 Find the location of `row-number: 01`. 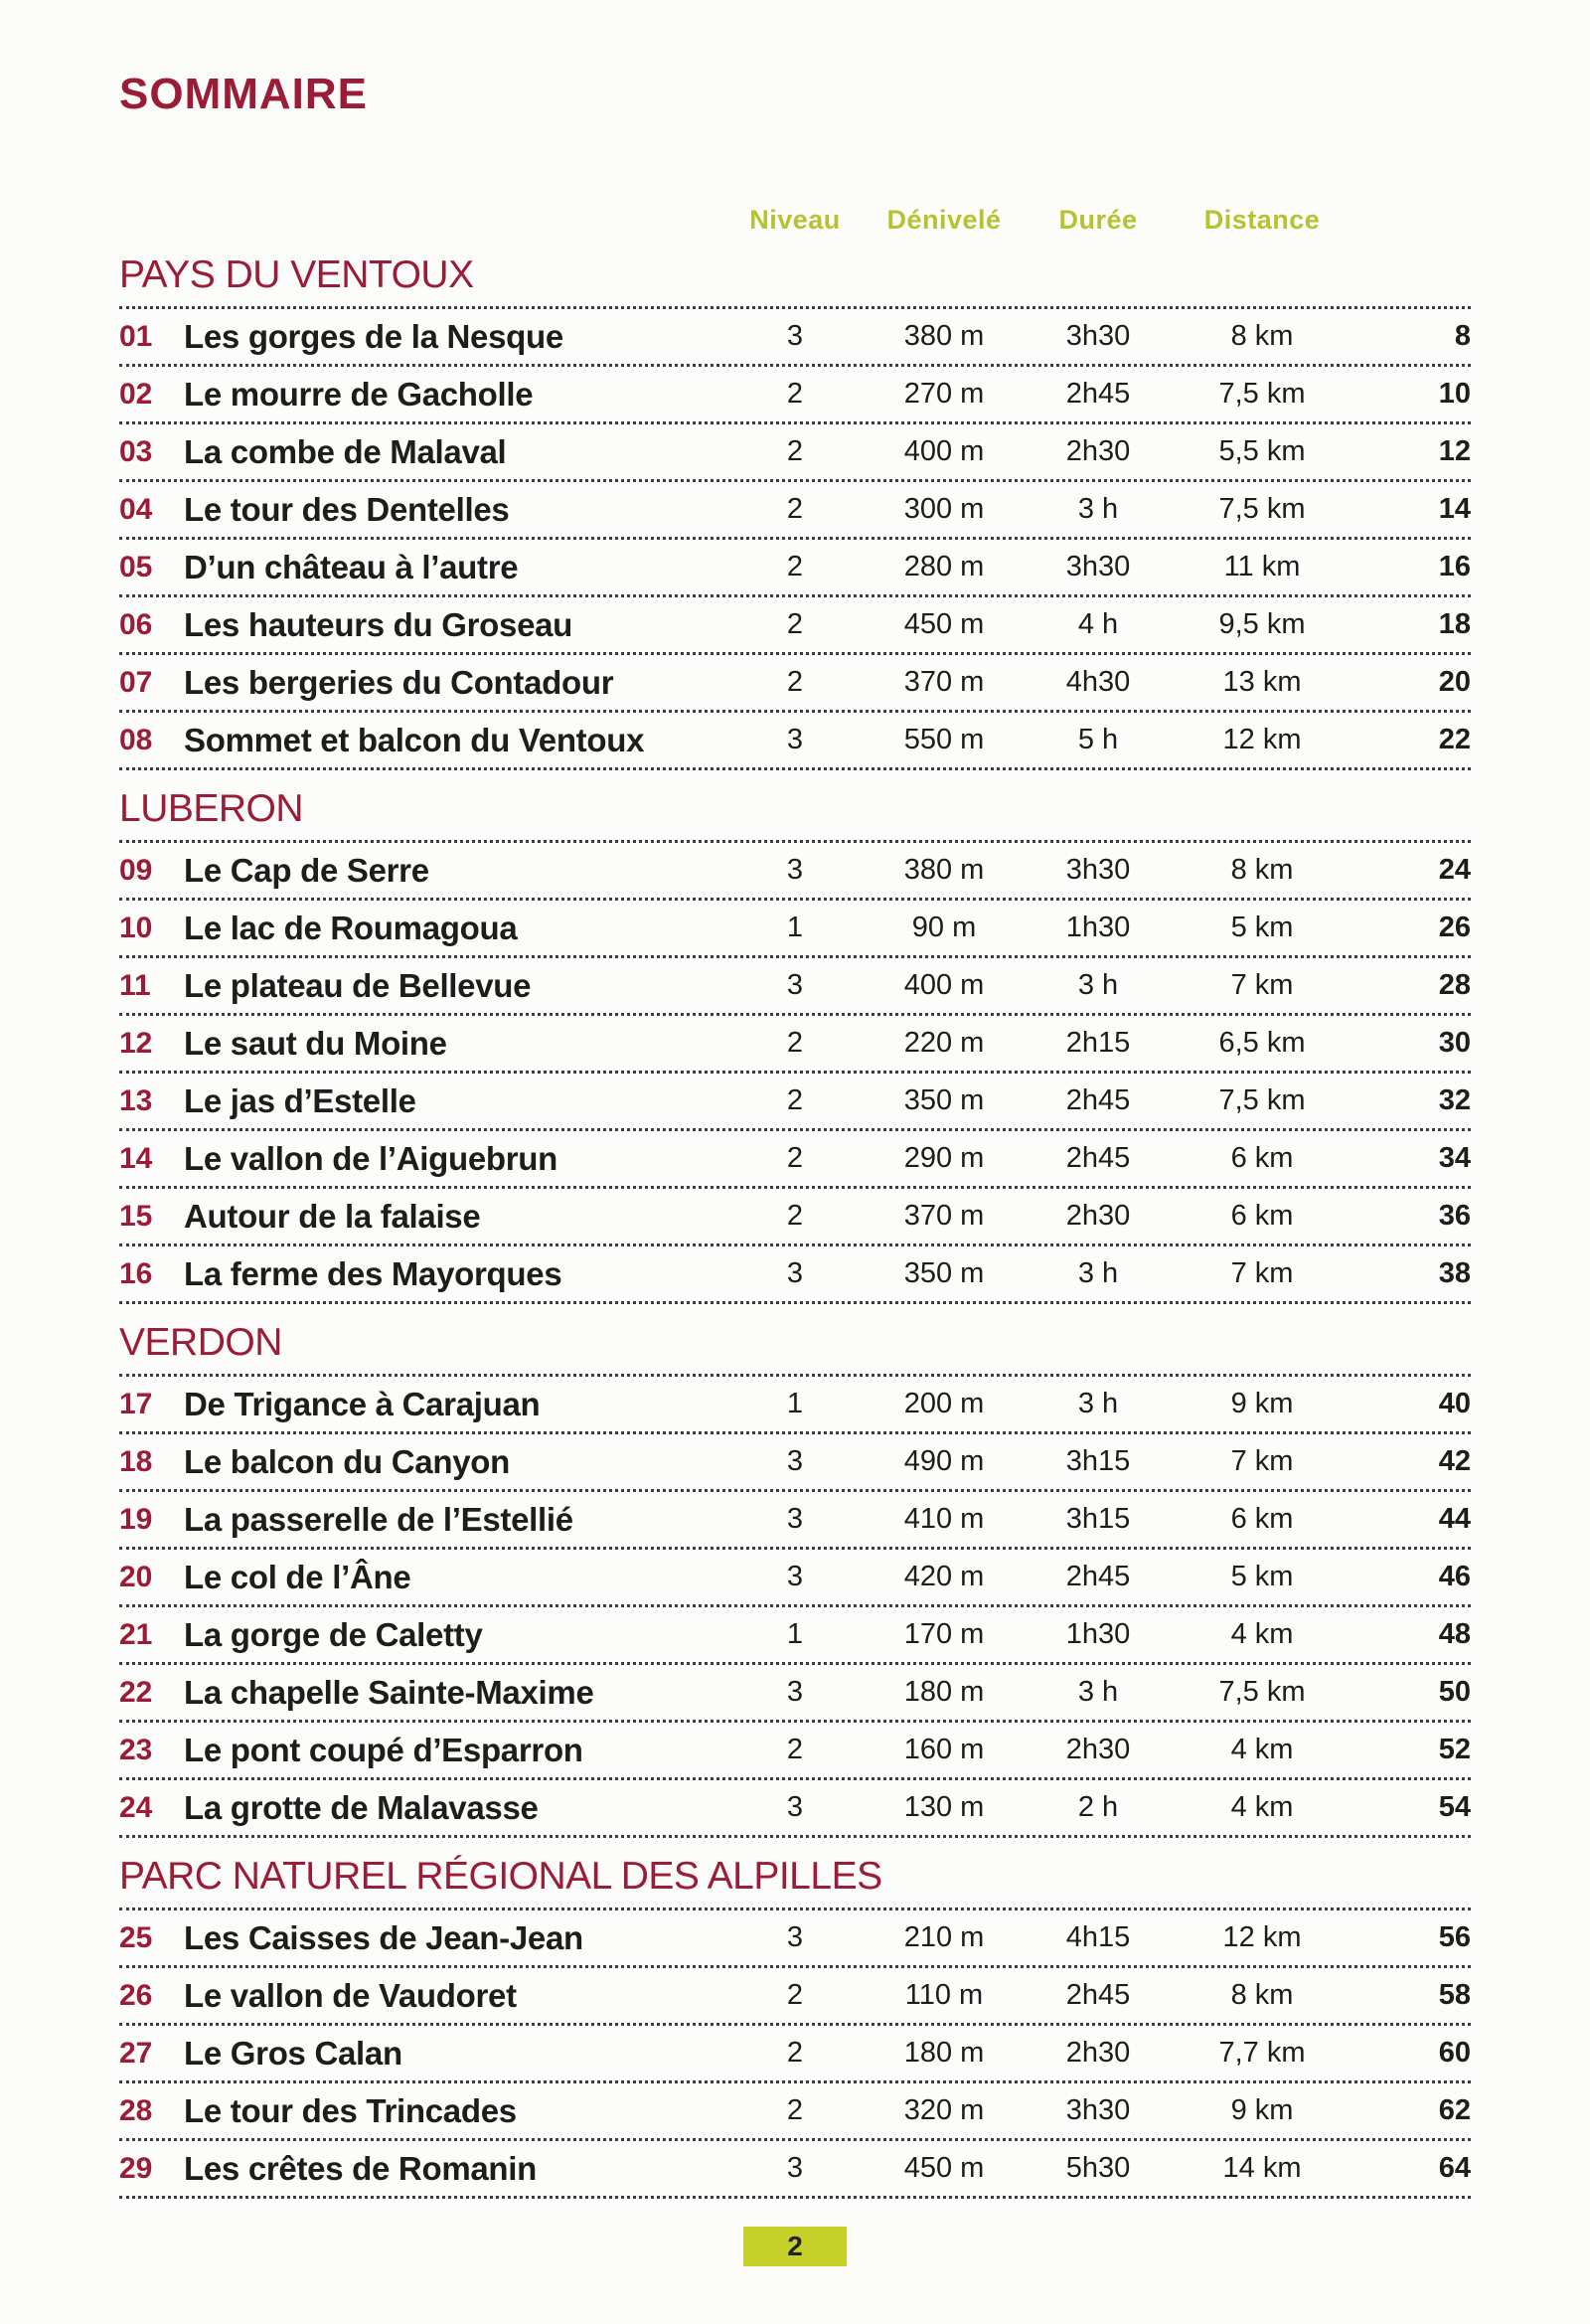

row-number: 01 is located at coordinates (136, 336).